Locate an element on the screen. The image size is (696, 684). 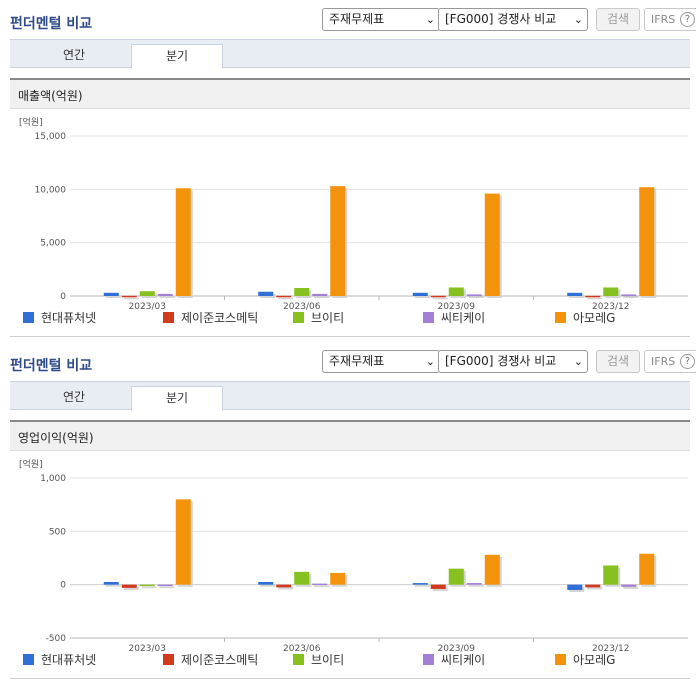
x-tick-label: 2023/03 is located at coordinates (147, 307).